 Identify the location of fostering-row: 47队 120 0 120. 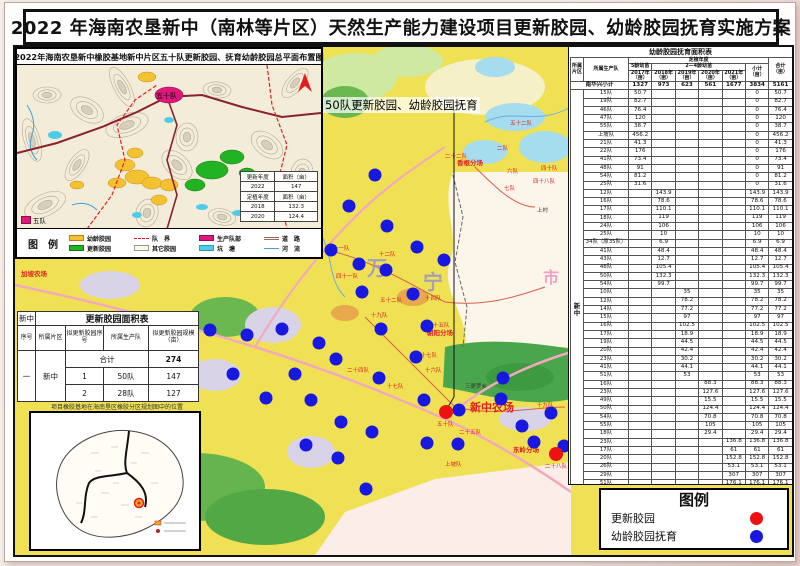
(681, 119).